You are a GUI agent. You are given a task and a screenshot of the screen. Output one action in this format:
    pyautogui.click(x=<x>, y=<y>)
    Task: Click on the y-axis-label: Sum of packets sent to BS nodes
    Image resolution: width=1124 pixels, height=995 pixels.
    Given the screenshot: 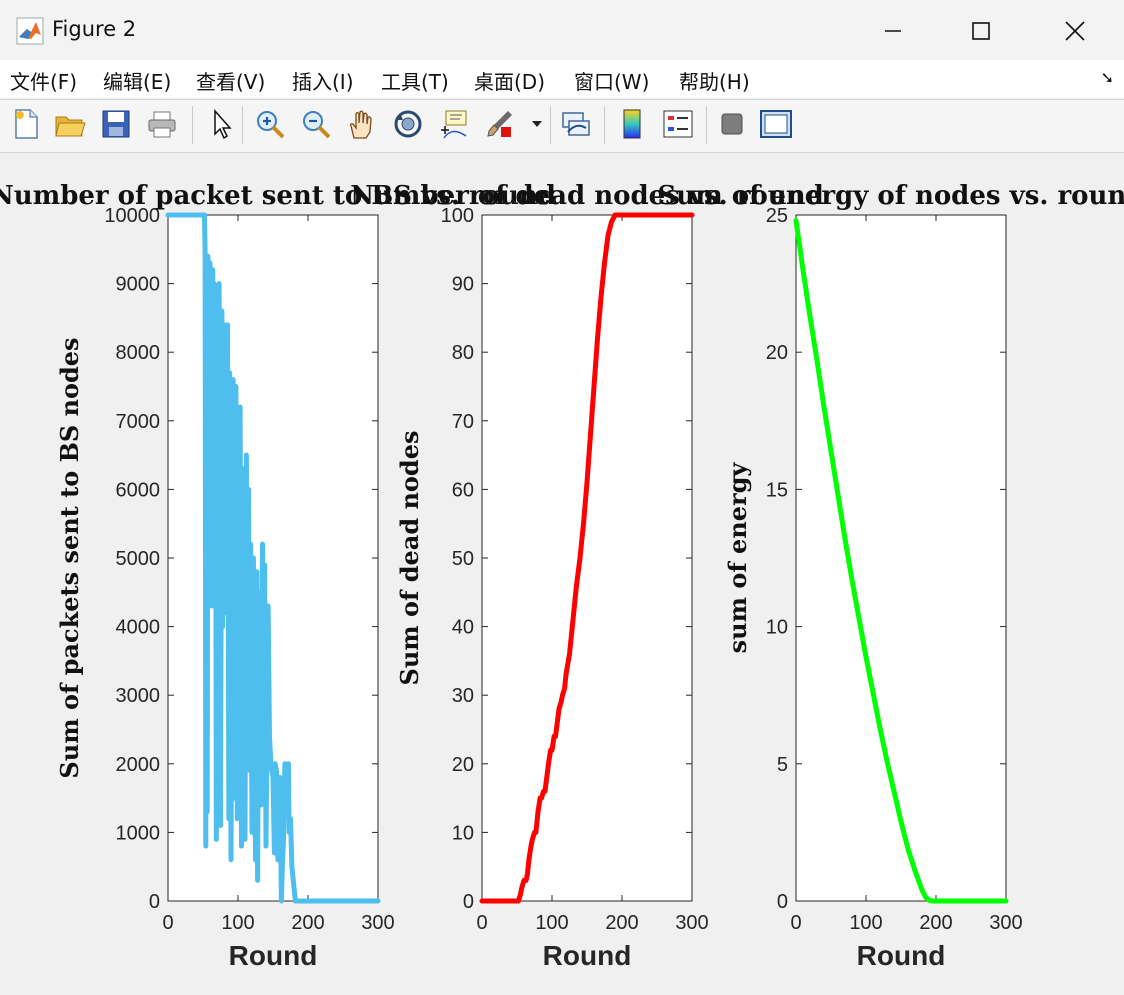 What is the action you would take?
    pyautogui.click(x=69, y=557)
    